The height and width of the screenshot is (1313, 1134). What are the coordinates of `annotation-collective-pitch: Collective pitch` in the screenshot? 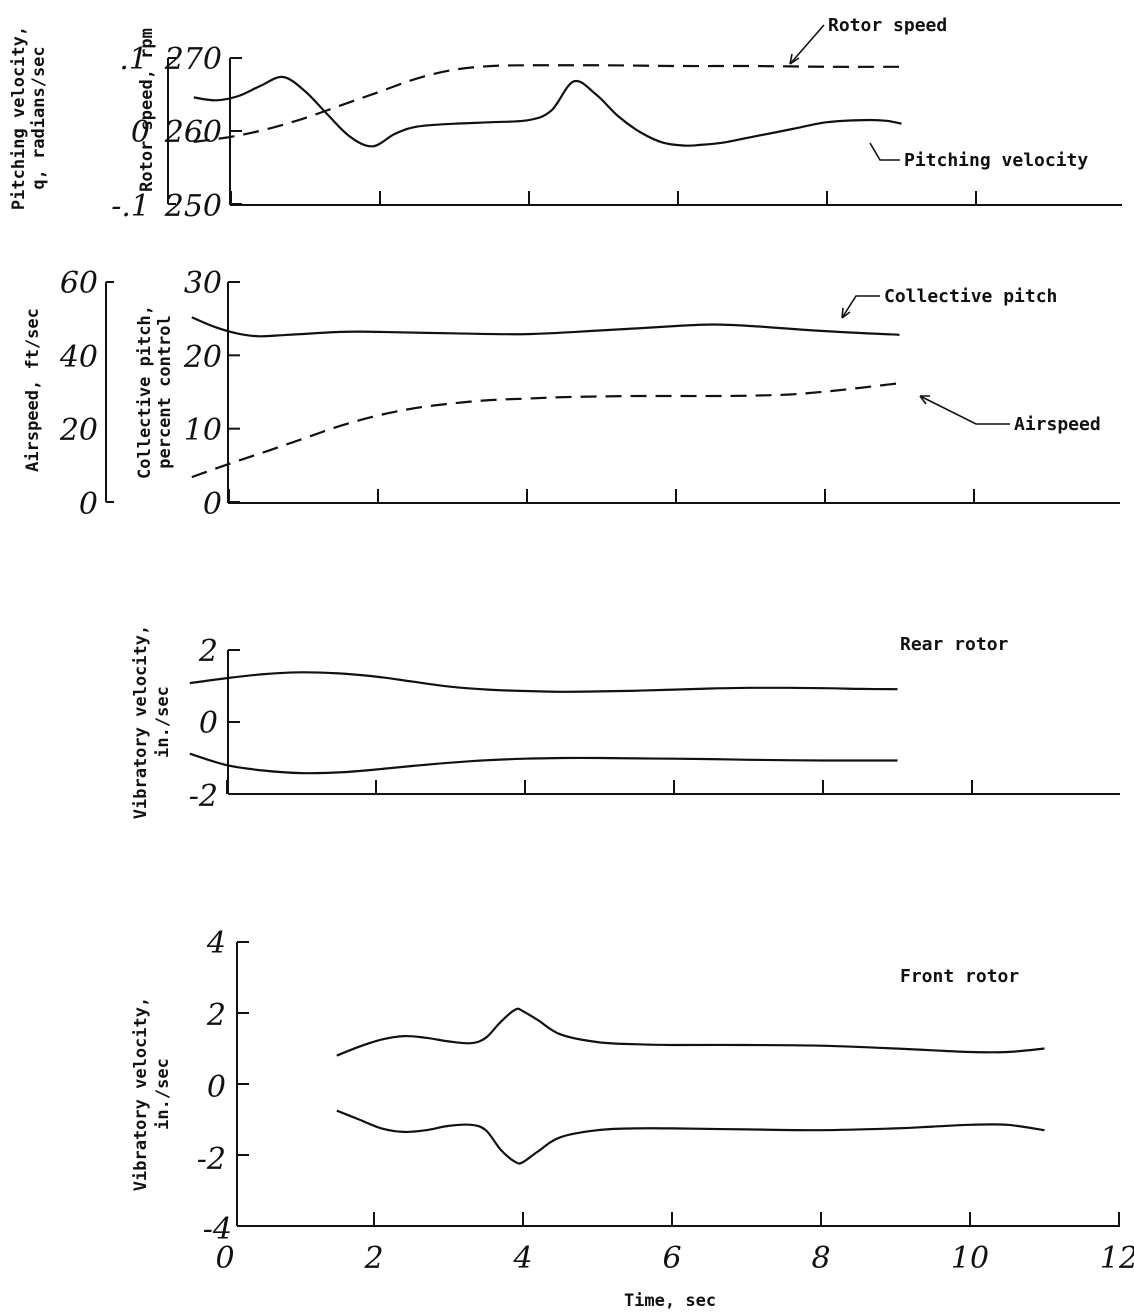 It's located at (970, 296).